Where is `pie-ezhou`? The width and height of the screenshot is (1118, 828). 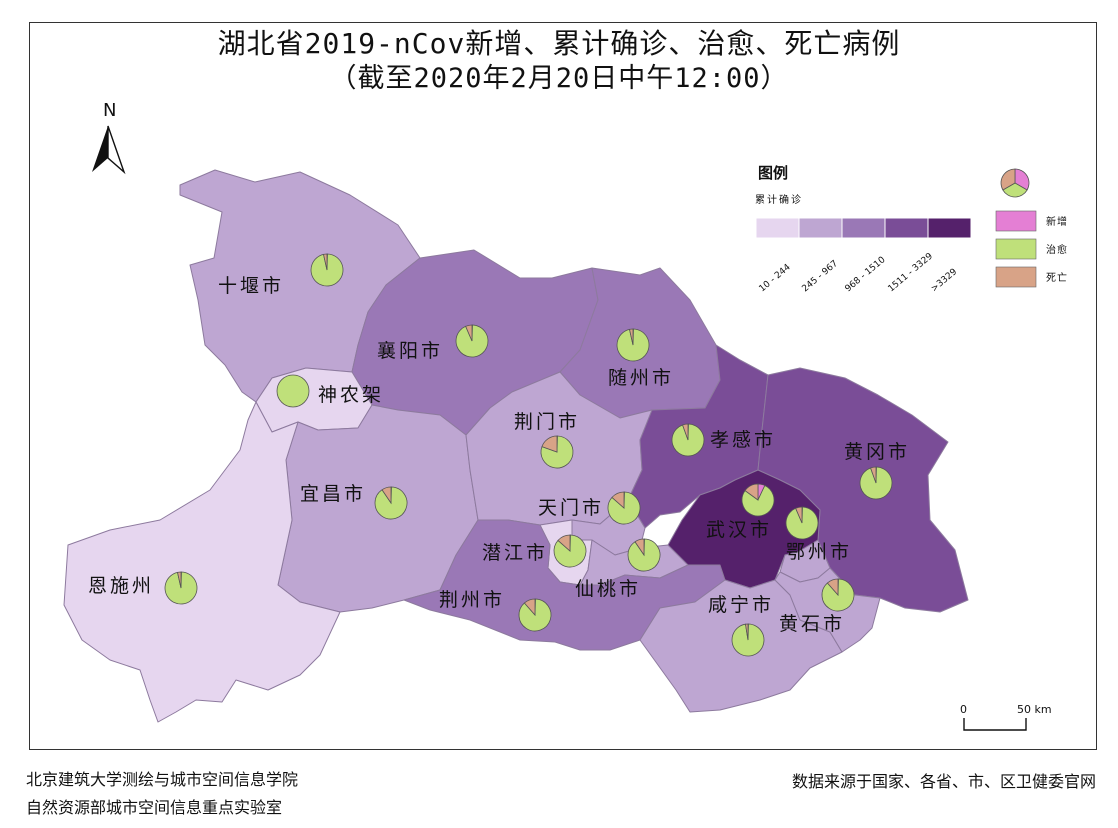 pie-ezhou is located at coordinates (802, 523).